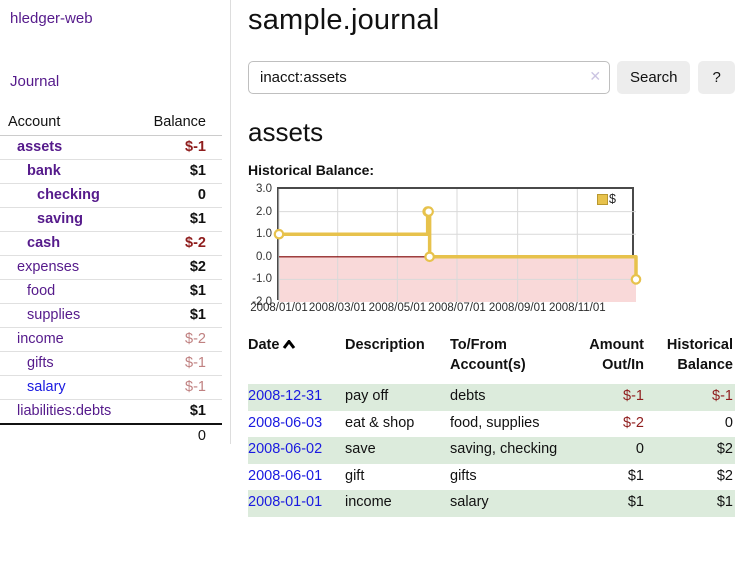 This screenshot has width=742, height=582. Describe the element at coordinates (699, 355) in the screenshot. I see `register-header-balance: Historical Balance` at that location.